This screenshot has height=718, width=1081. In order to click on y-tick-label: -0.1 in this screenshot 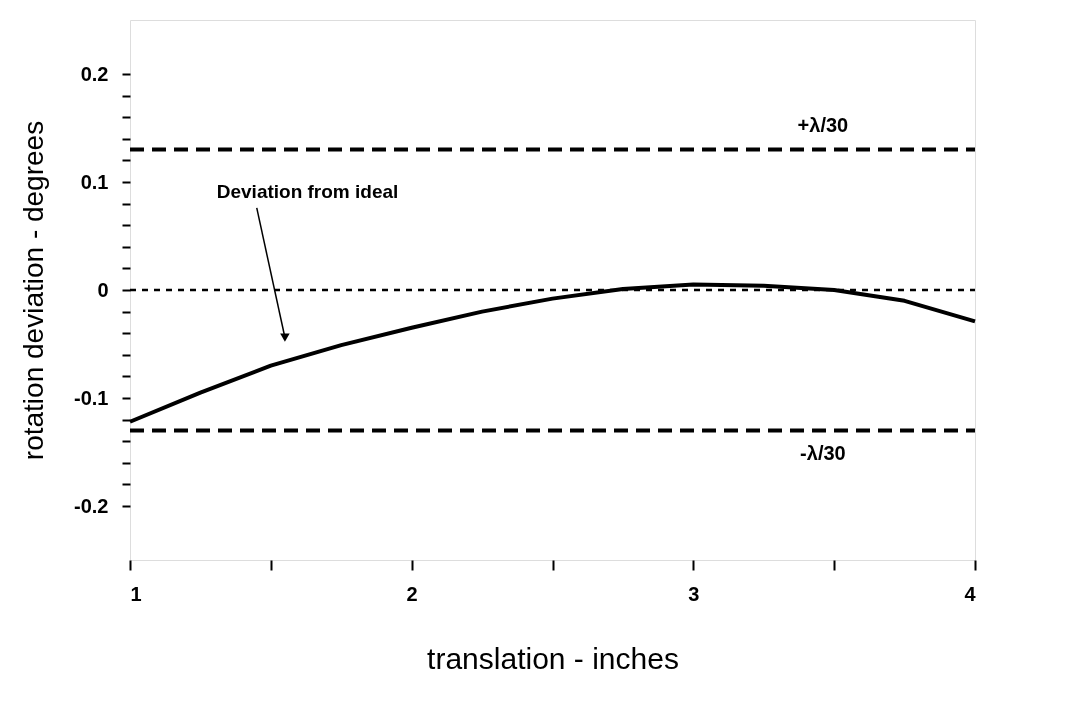, I will do `click(91, 397)`.